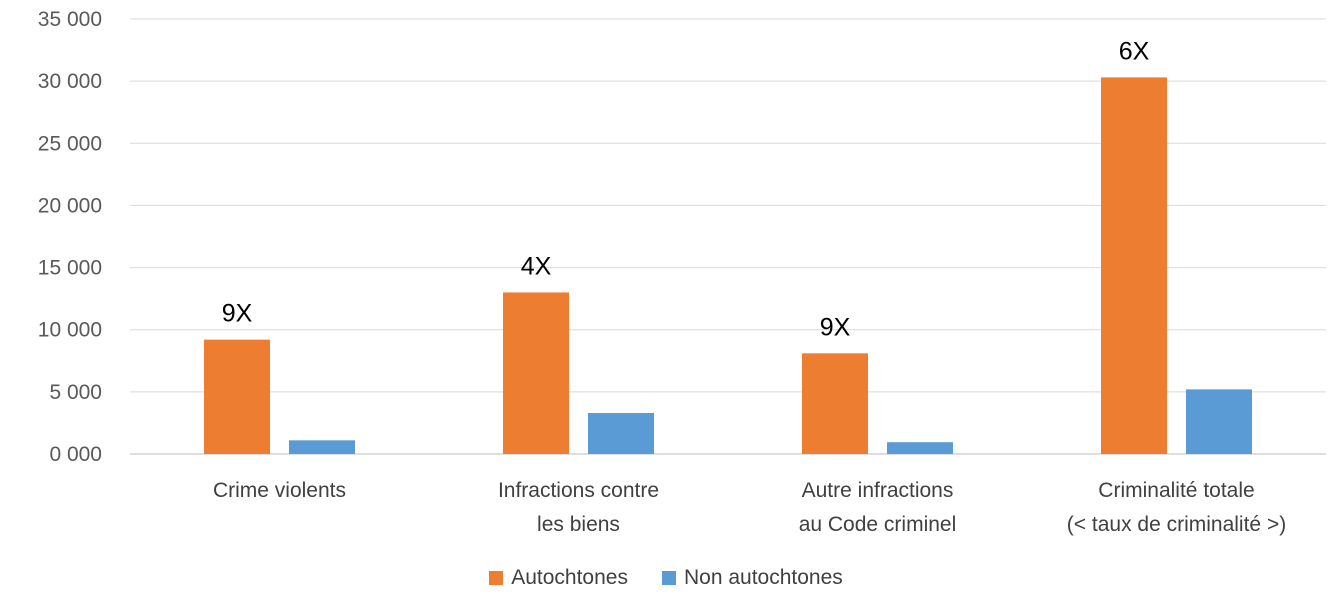  I want to click on legend-swatch-non-autochtones, so click(668, 578).